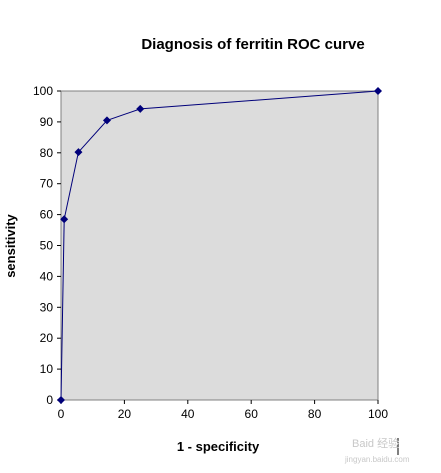 This screenshot has width=441, height=473. Describe the element at coordinates (47, 153) in the screenshot. I see `y-tick-label: 80` at that location.